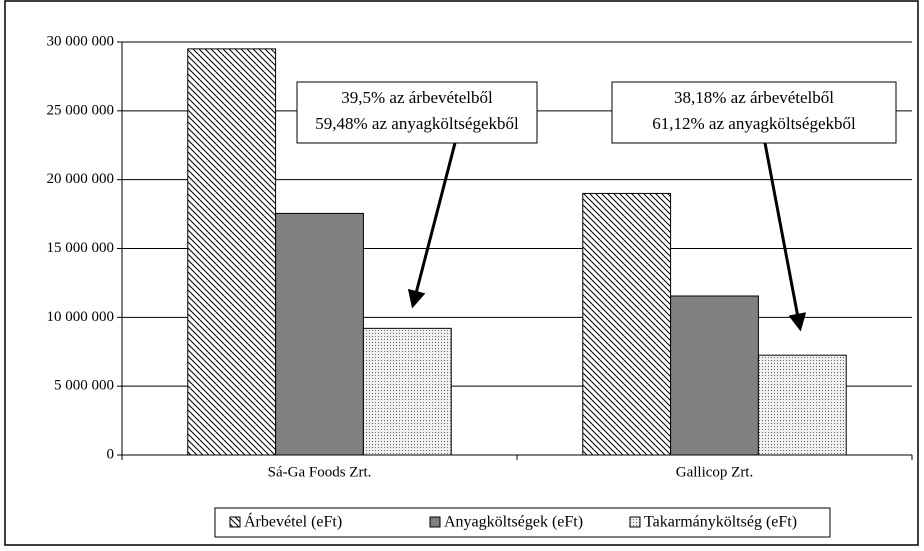  What do you see at coordinates (81, 41) in the screenshot?
I see `y-tick-label: 30 000 000` at bounding box center [81, 41].